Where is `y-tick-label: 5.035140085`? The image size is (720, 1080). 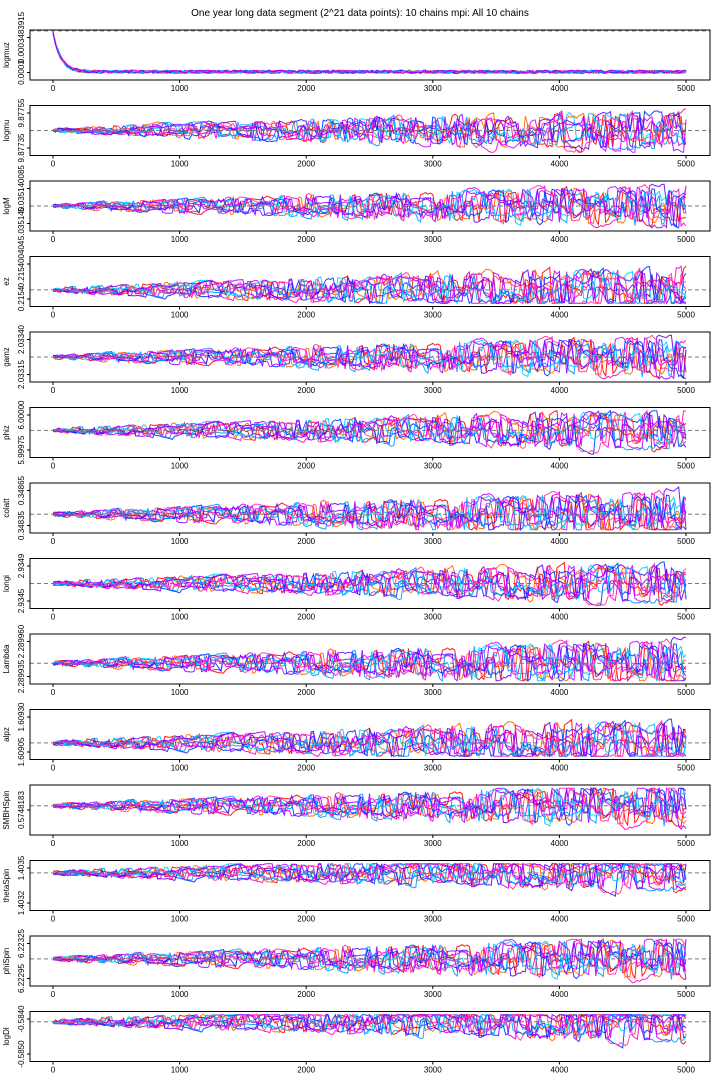 y-tick-label: 5.035140085 is located at coordinates (21, 188).